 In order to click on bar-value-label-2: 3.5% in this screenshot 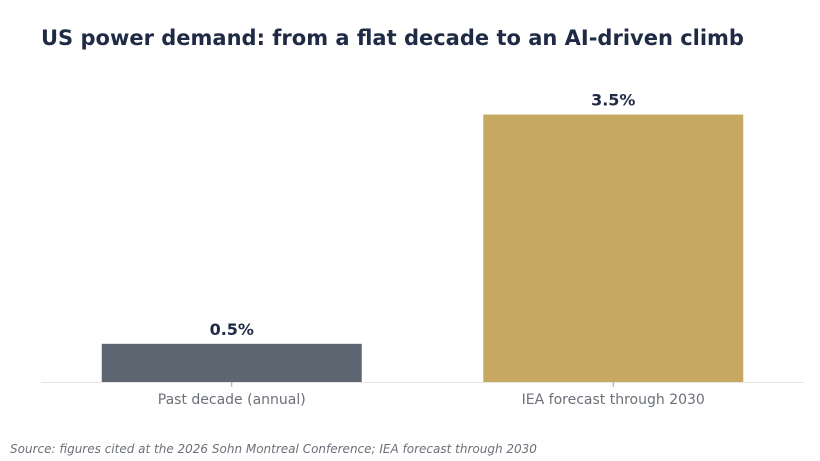, I will do `click(613, 100)`.